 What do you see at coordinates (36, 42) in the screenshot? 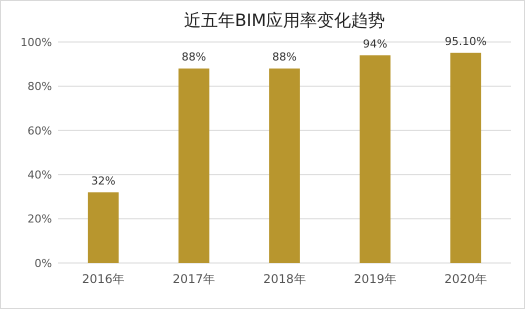
I see `y-tick-label: 100%` at bounding box center [36, 42].